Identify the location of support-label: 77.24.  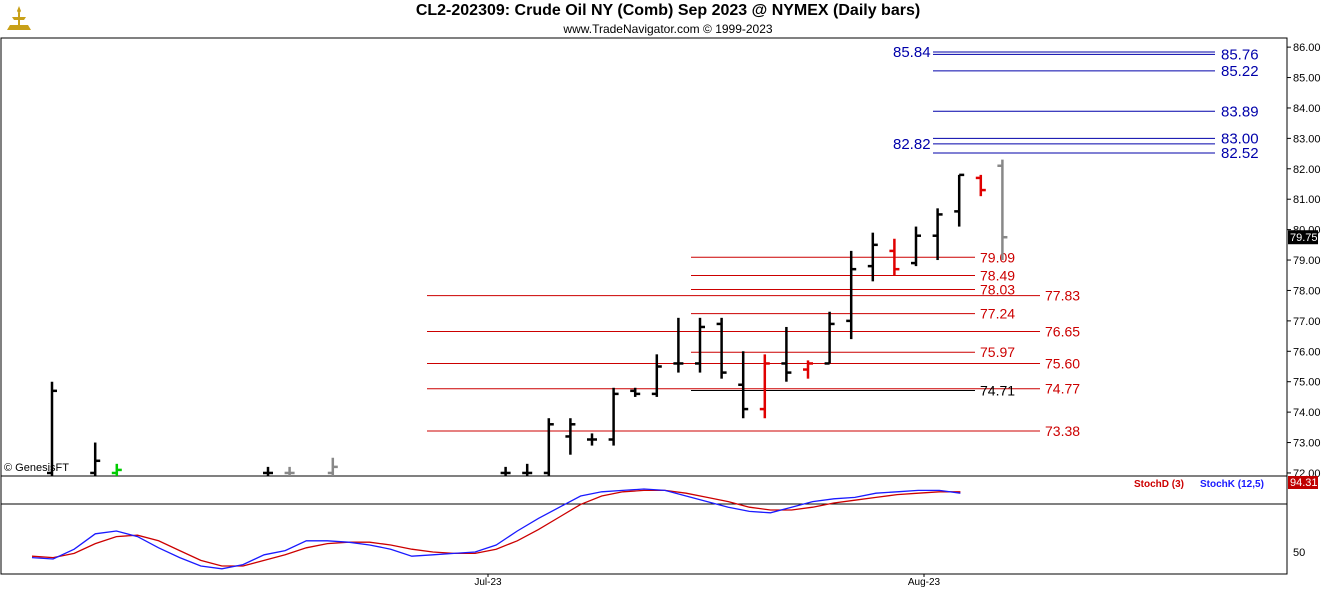
(997, 314).